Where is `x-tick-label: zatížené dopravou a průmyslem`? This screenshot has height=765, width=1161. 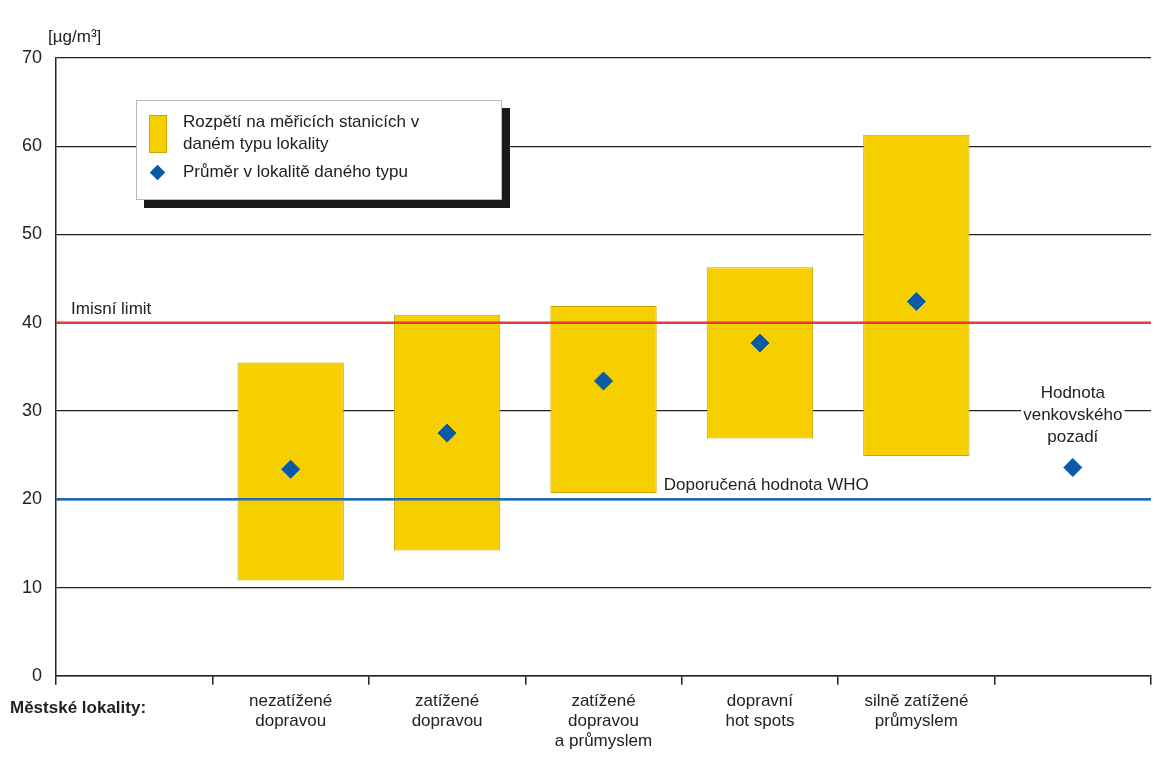
x-tick-label: zatížené dopravou a průmyslem is located at coordinates (603, 720).